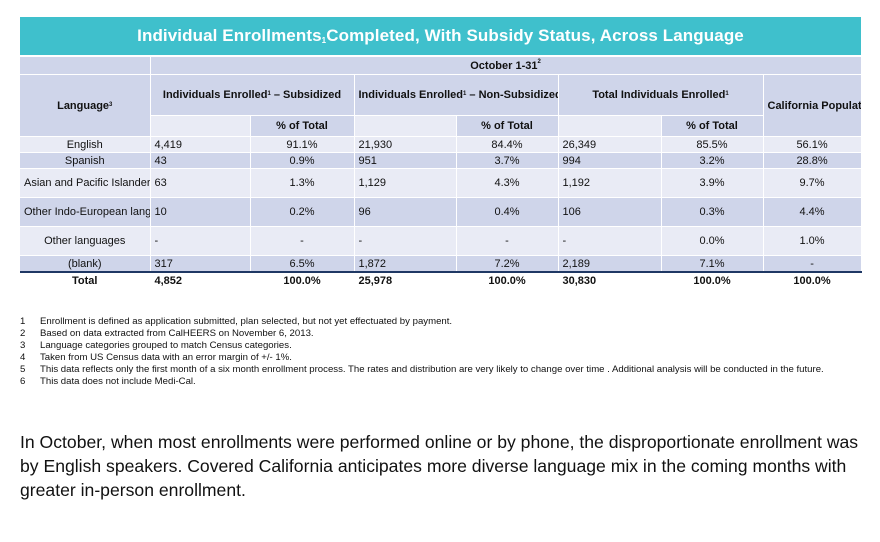 Image resolution: width=880 pixels, height=542 pixels. I want to click on subsidized-header-rest: – Subsidized, so click(306, 95).